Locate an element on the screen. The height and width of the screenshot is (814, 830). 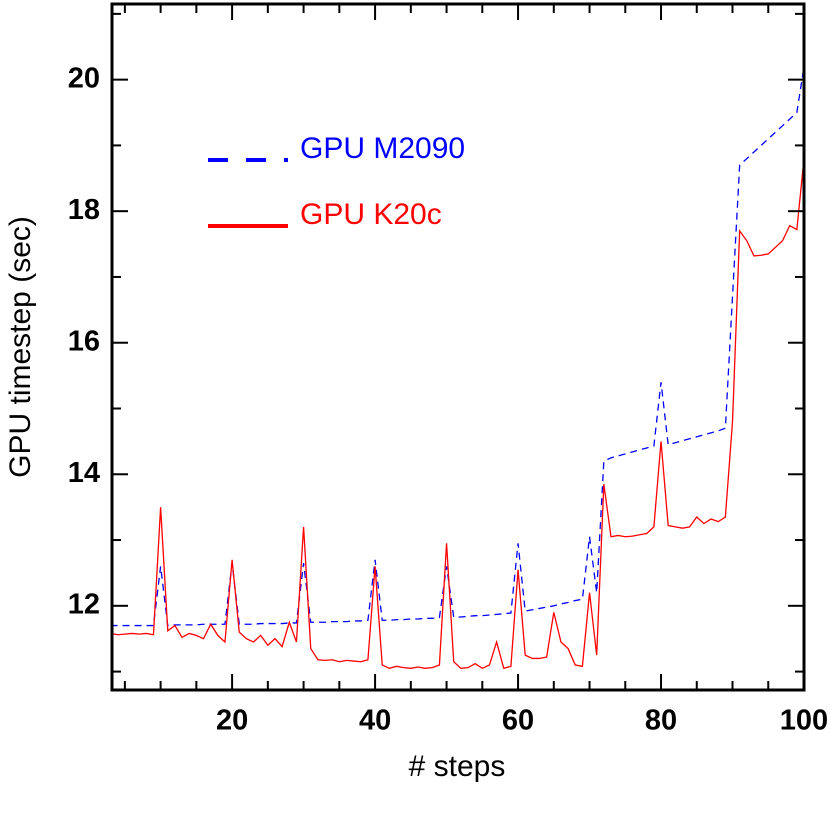
y-tick-label: 12 is located at coordinates (84, 604).